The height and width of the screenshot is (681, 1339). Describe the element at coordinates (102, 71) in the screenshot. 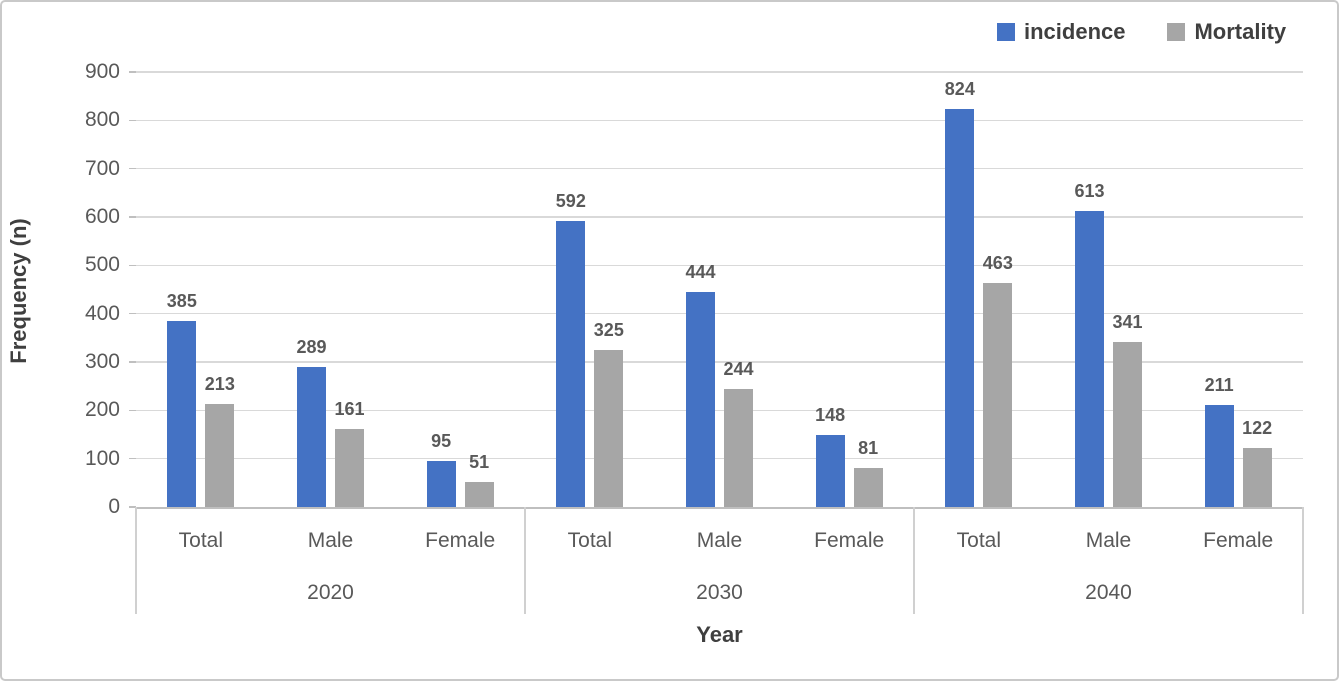

I see `y-axis-tick-label: 900` at that location.